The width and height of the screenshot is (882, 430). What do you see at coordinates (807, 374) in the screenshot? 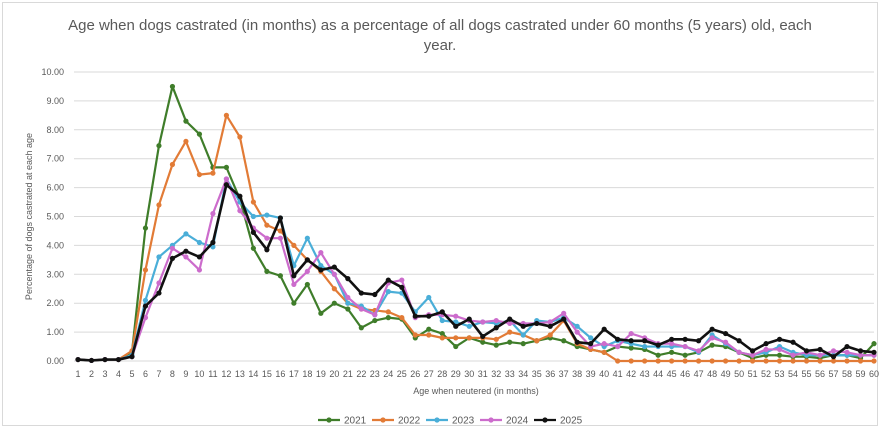
I see `x-tick-label: 55` at bounding box center [807, 374].